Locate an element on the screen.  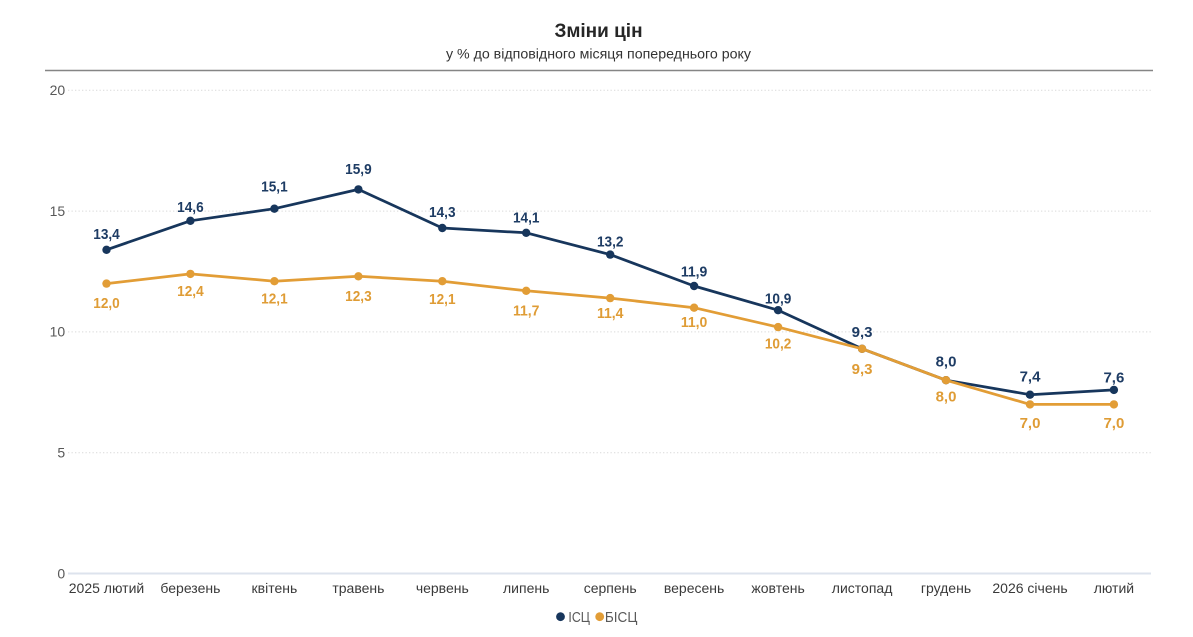
svg-text: 10,9 is located at coordinates (778, 298).